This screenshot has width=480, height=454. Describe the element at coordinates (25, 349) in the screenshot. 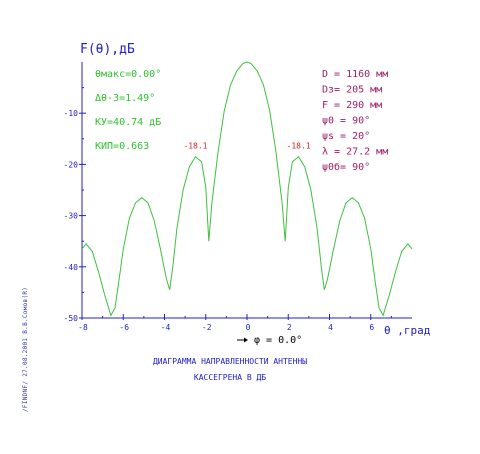

I see `side-note: /FINDNF/ 27.08.2001 В.В.Сомов(R)` at that location.